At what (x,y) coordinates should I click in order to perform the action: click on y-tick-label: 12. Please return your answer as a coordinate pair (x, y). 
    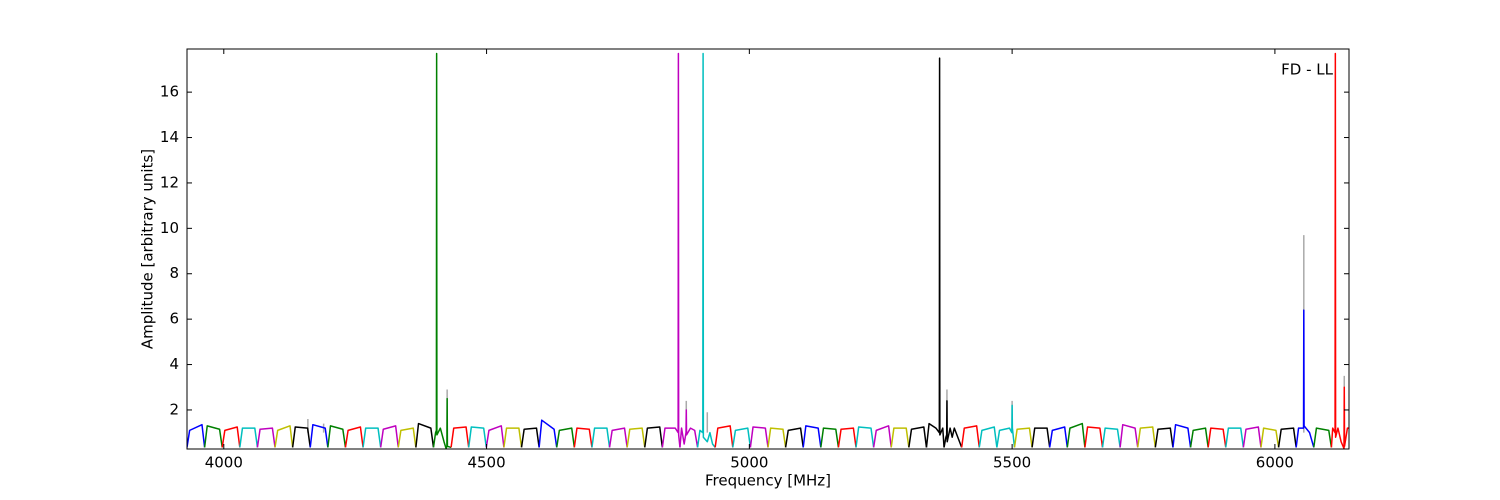
    Looking at the image, I should click on (169, 182).